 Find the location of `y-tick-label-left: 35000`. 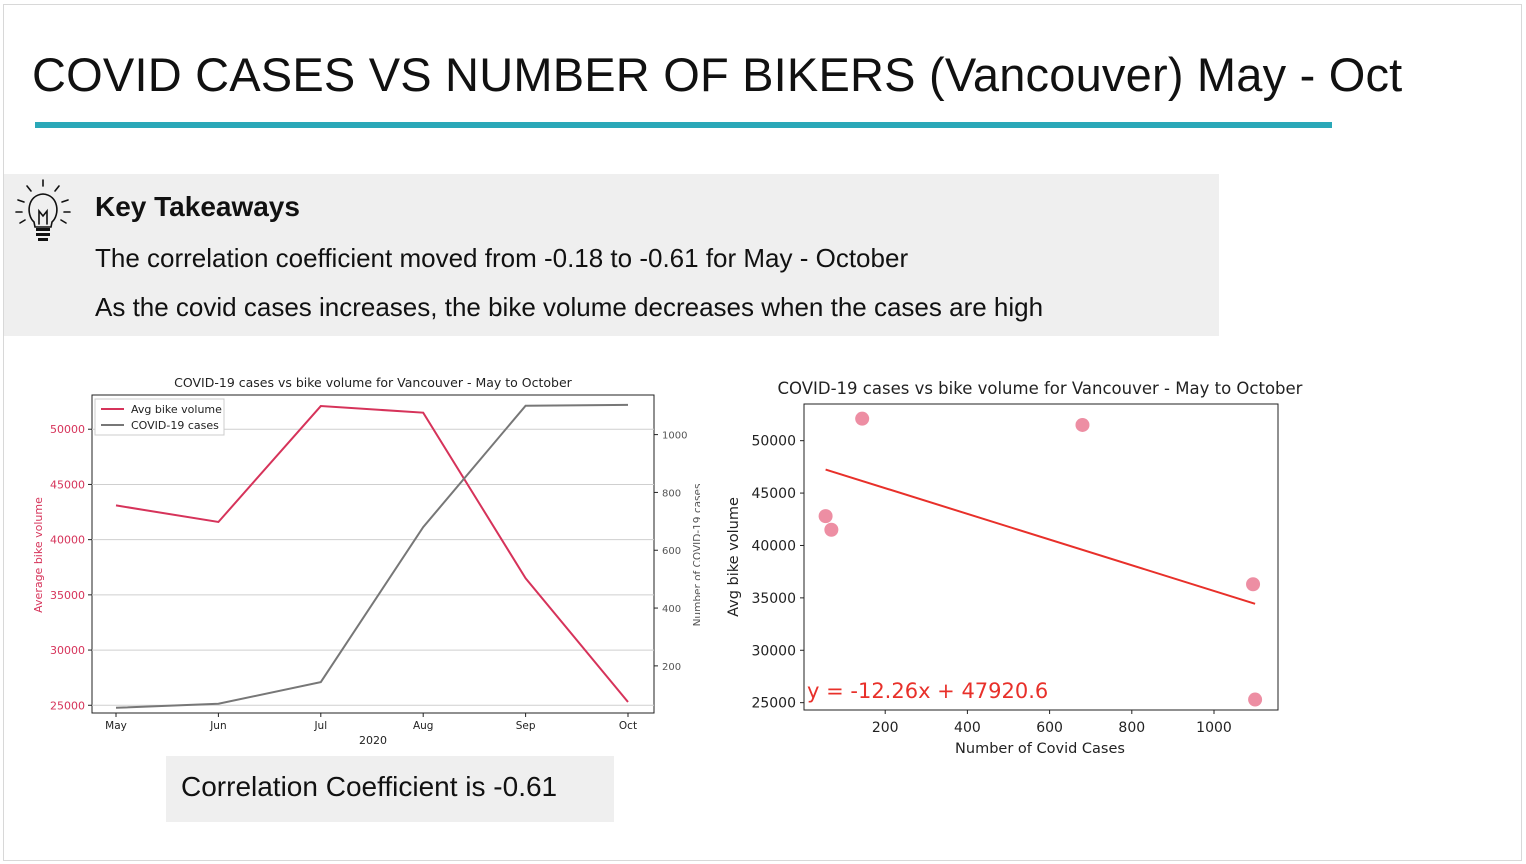

y-tick-label-left: 35000 is located at coordinates (67, 595).